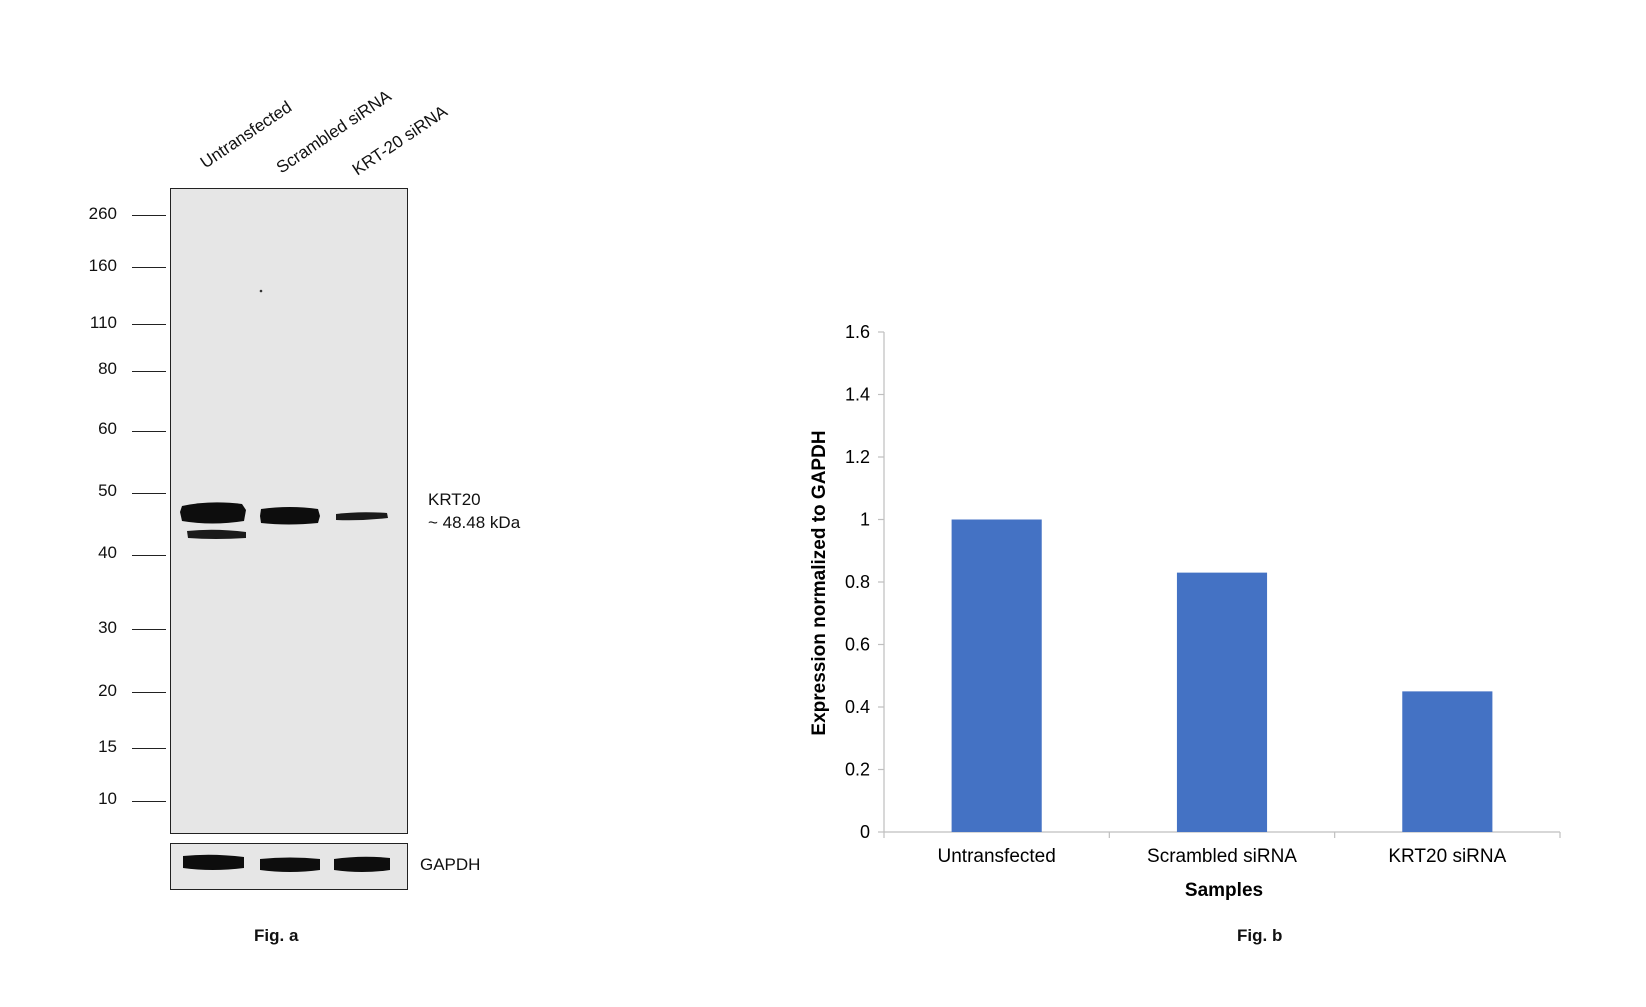 The image size is (1646, 1007). I want to click on y-tick-label: 1.6, so click(857, 332).